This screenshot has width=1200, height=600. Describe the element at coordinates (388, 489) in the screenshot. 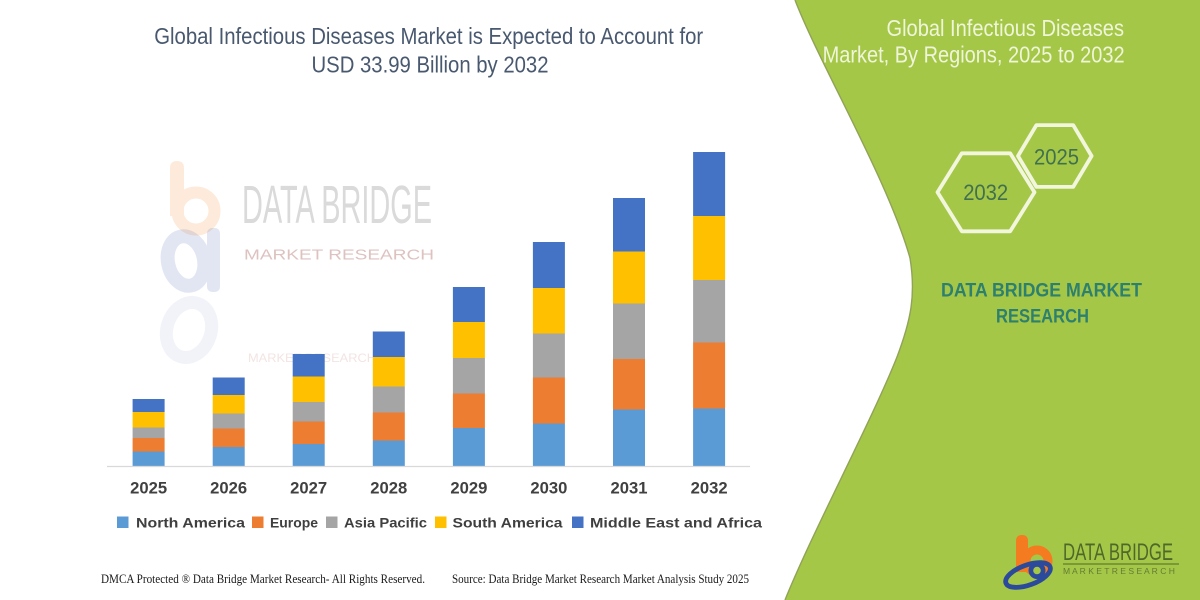

I see `svg-text: 2028` at that location.